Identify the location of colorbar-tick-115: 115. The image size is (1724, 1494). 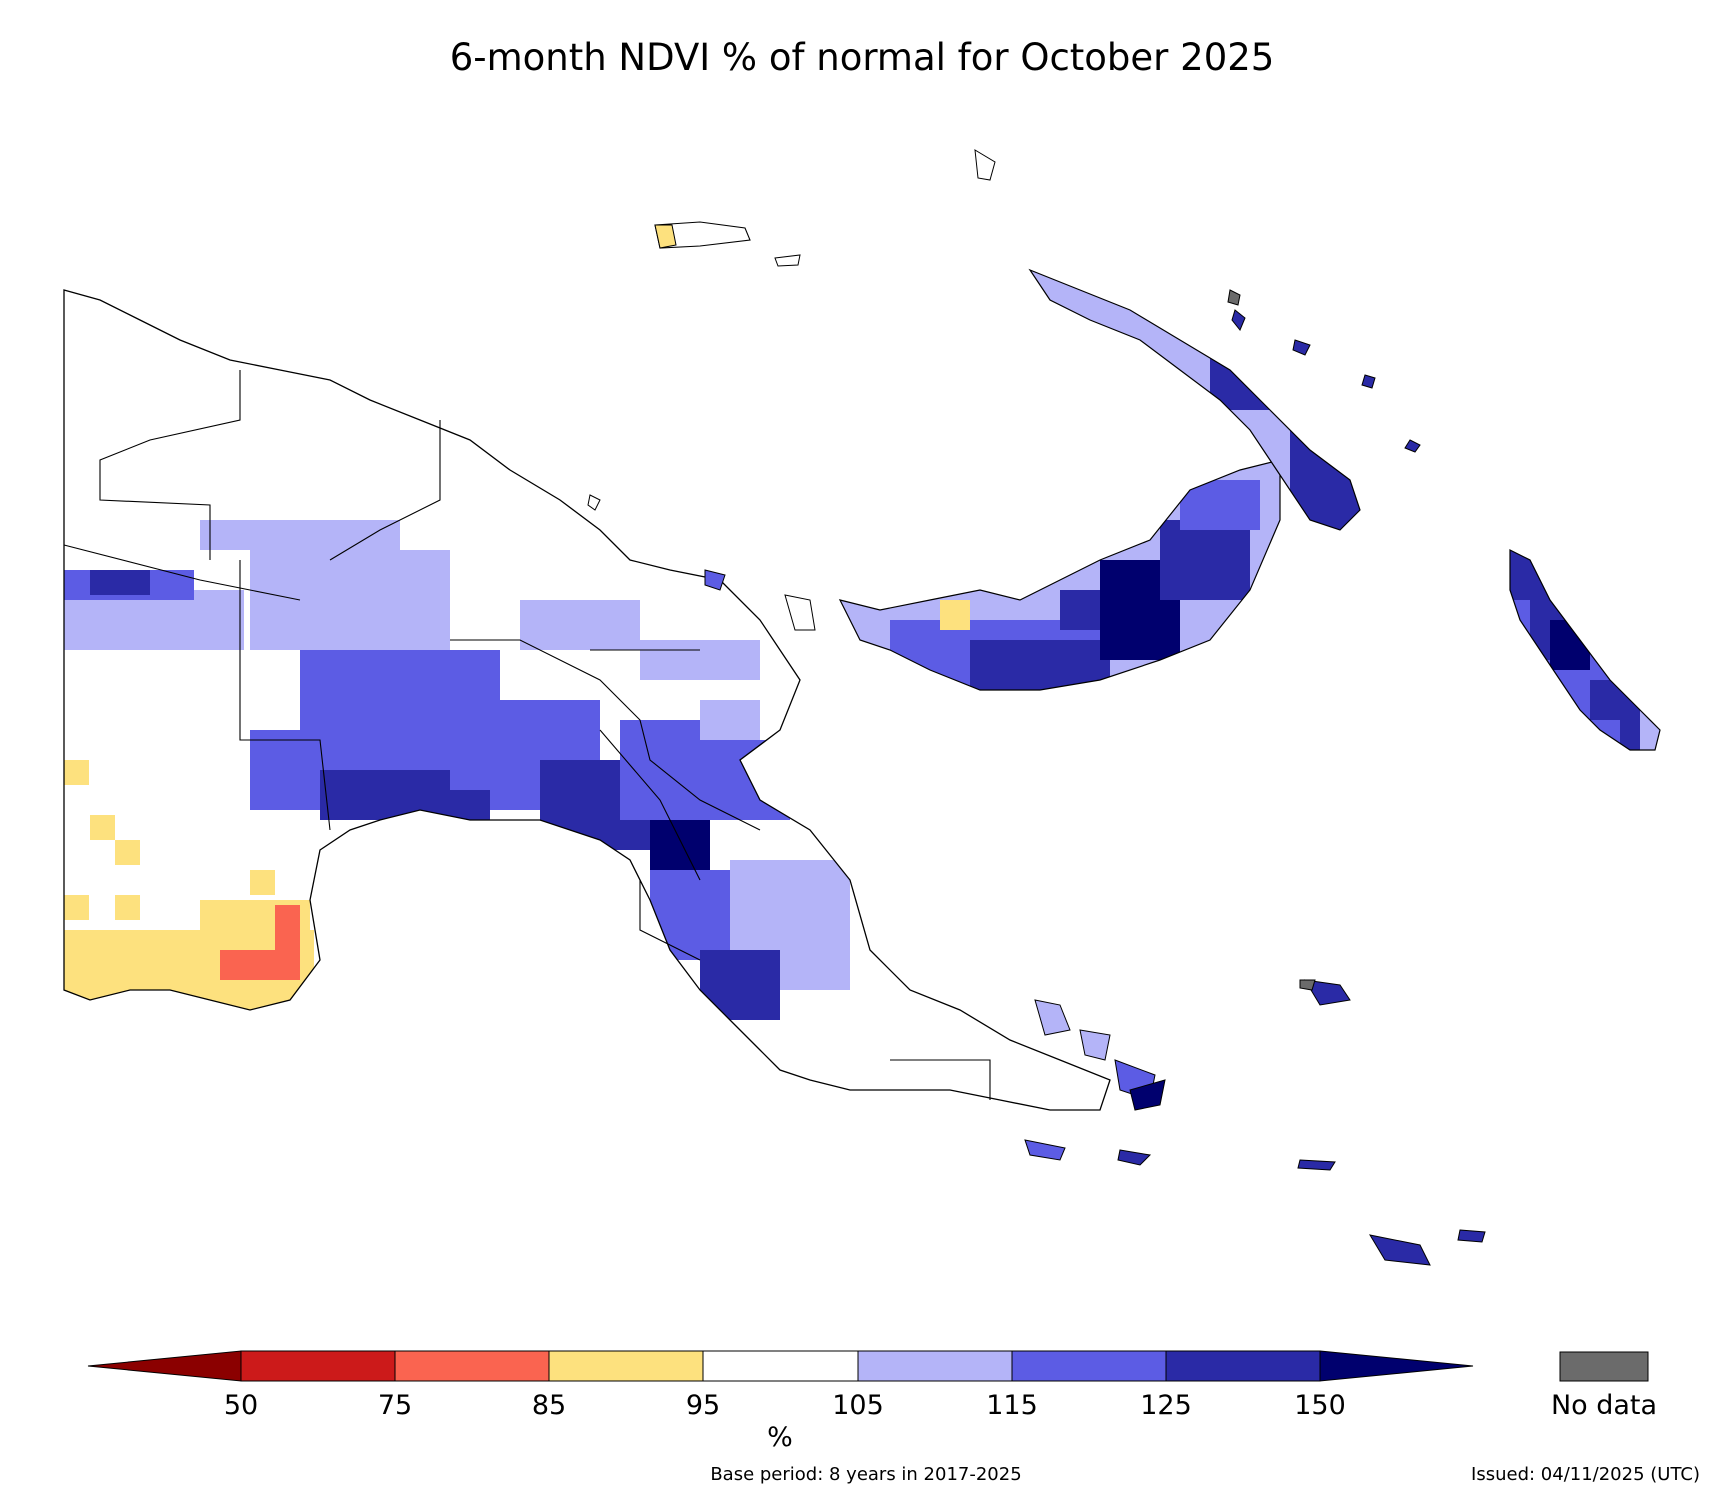
(1012, 1405).